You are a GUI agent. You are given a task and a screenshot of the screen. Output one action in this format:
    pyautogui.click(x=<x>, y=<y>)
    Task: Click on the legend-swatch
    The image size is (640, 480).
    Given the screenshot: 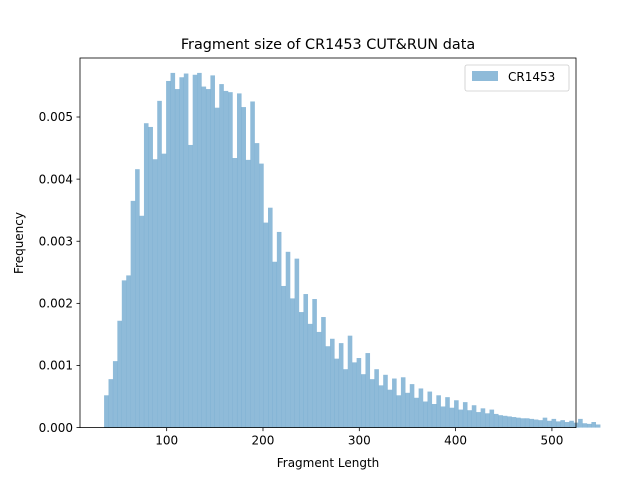 What is the action you would take?
    pyautogui.click(x=485, y=76)
    